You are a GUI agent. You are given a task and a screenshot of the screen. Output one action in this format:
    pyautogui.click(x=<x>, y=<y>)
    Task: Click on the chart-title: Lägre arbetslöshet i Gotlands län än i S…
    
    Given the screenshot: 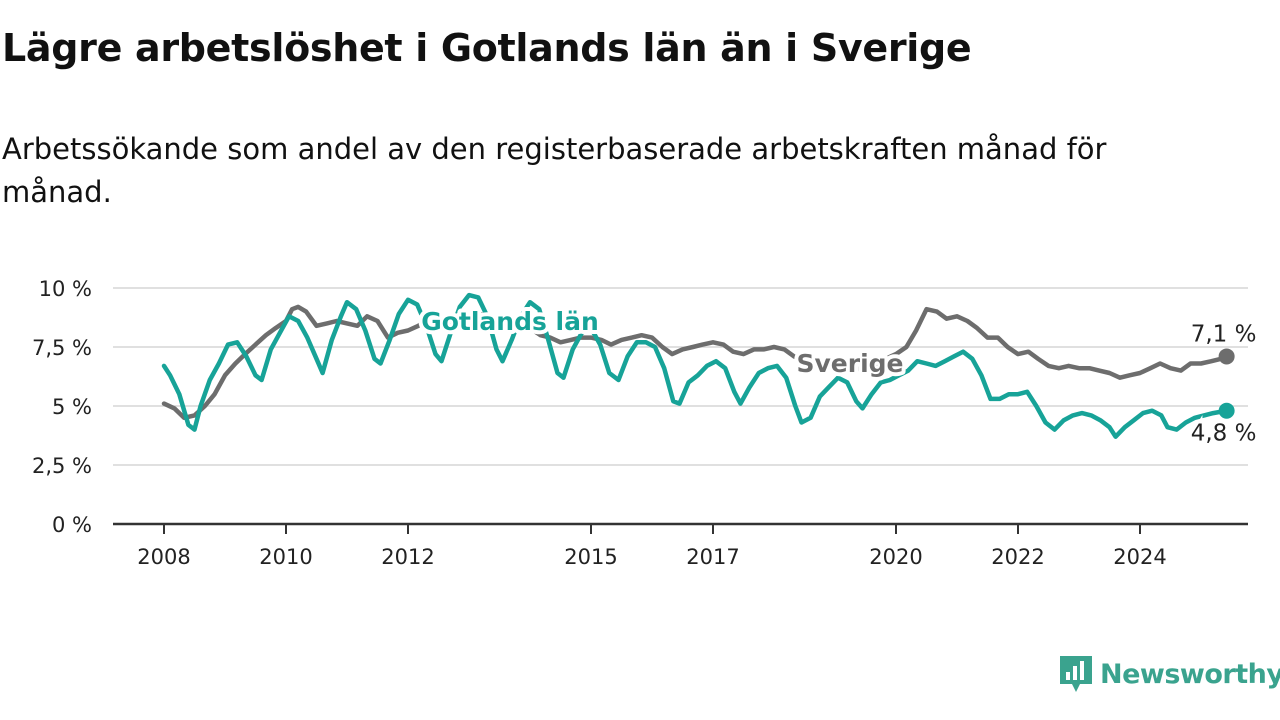 What is the action you would take?
    pyautogui.click(x=487, y=48)
    